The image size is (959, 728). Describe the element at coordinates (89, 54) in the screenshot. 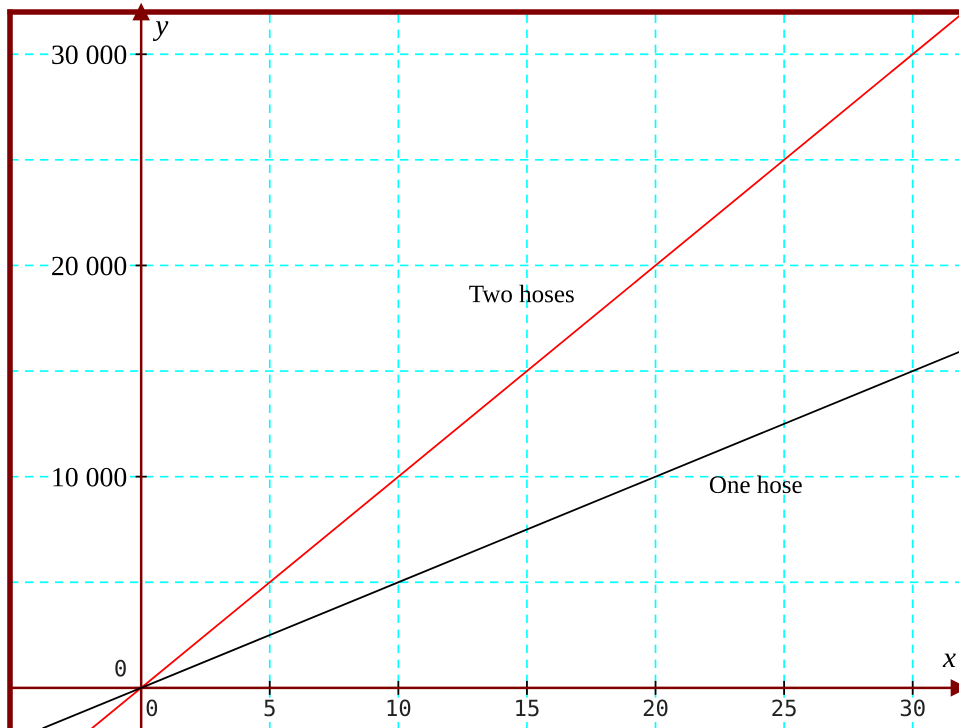

I see `y-tick-label: 30 000` at that location.